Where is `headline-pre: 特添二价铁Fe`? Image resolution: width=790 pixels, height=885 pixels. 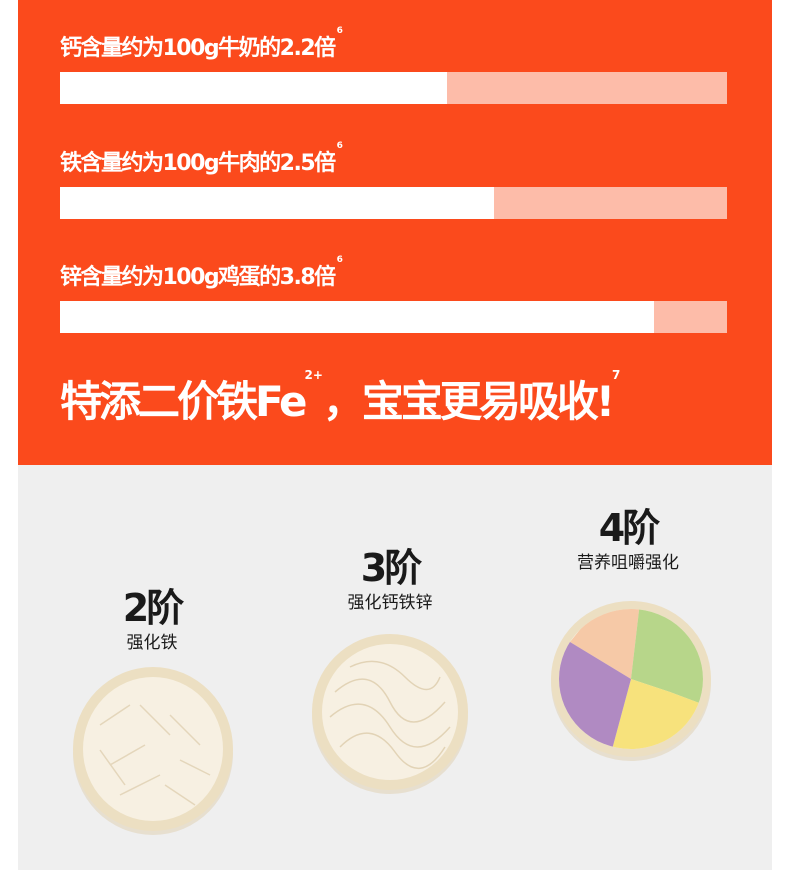
headline-pre: 特添二价铁Fe is located at coordinates (183, 401).